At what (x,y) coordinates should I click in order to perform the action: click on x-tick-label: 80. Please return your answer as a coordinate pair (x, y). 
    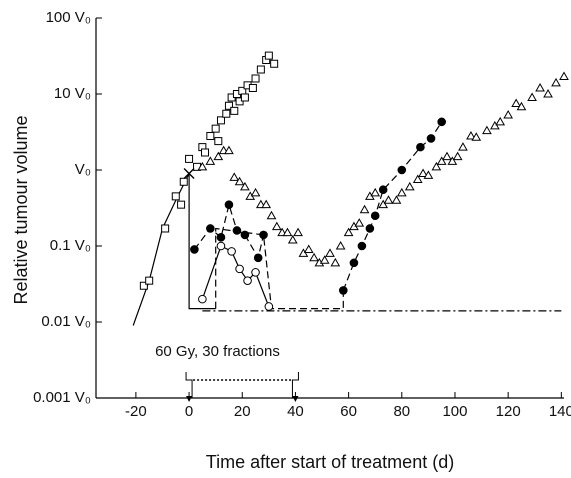
    Looking at the image, I should click on (401, 411).